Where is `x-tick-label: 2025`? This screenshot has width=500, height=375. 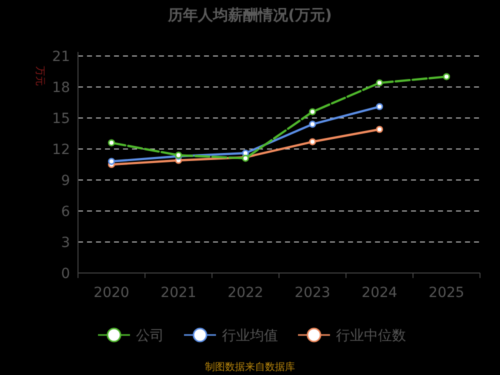
x-tick-label: 2025 is located at coordinates (446, 293).